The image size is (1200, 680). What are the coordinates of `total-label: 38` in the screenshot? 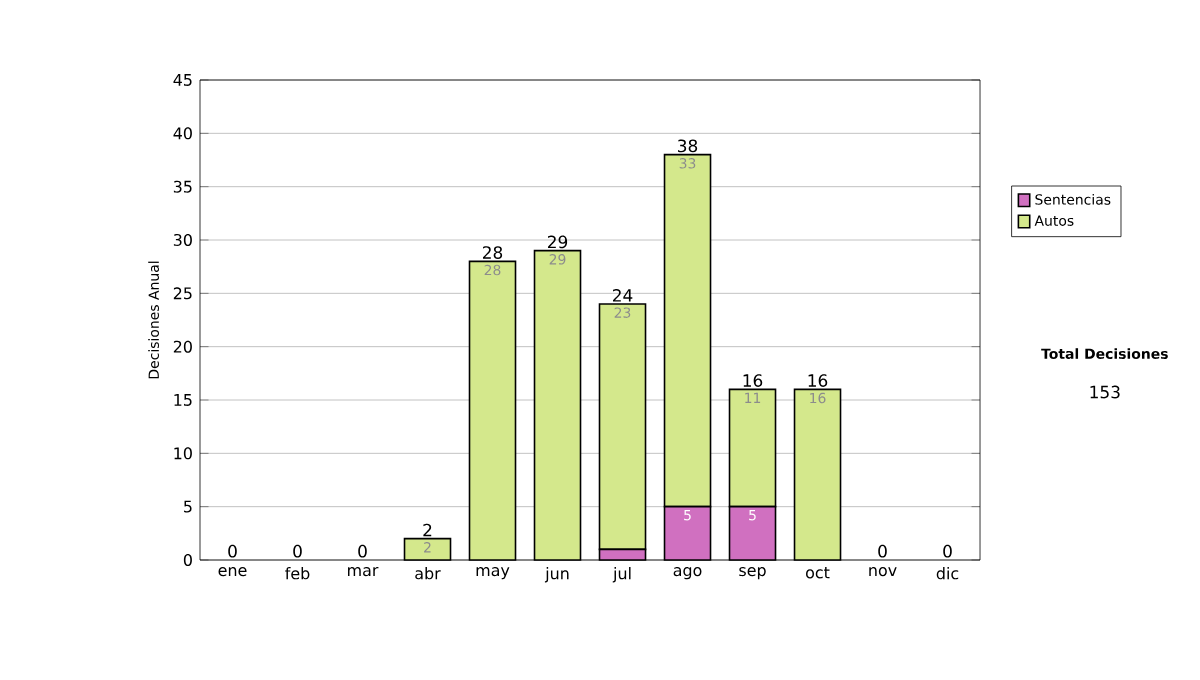 It's located at (688, 146).